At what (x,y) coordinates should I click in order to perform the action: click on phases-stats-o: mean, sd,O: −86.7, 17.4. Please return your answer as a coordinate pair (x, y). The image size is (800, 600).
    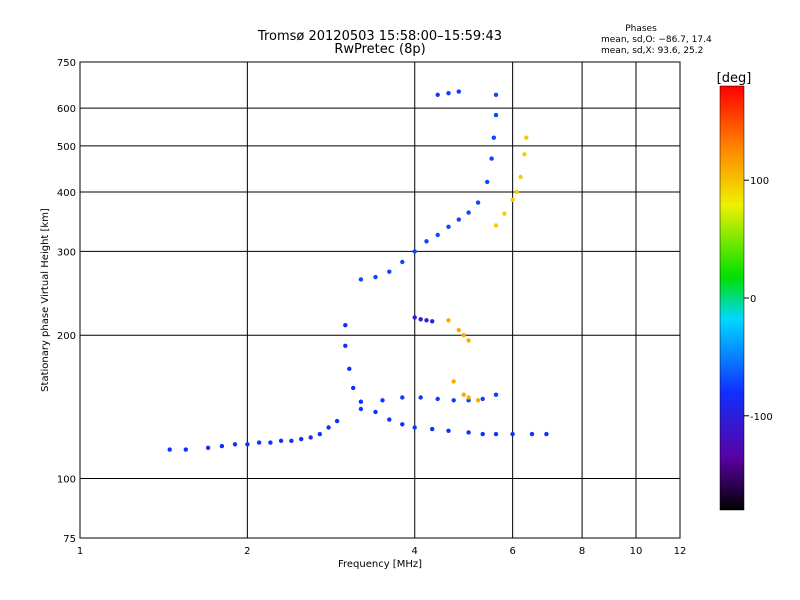
    Looking at the image, I should click on (656, 40).